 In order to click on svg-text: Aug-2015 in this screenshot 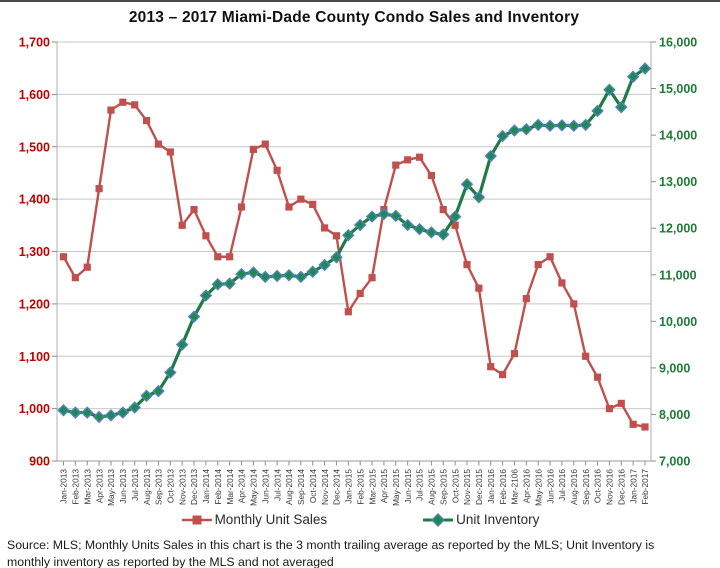, I will do `click(432, 487)`.